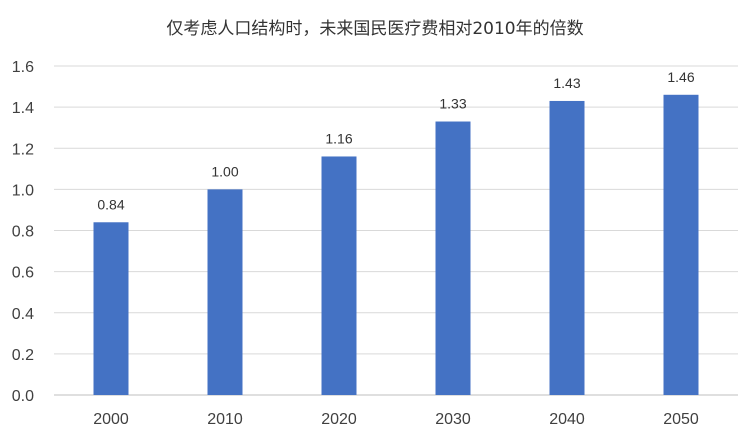 This screenshot has height=439, width=750. What do you see at coordinates (339, 419) in the screenshot?
I see `x-tick-label: 2020` at bounding box center [339, 419].